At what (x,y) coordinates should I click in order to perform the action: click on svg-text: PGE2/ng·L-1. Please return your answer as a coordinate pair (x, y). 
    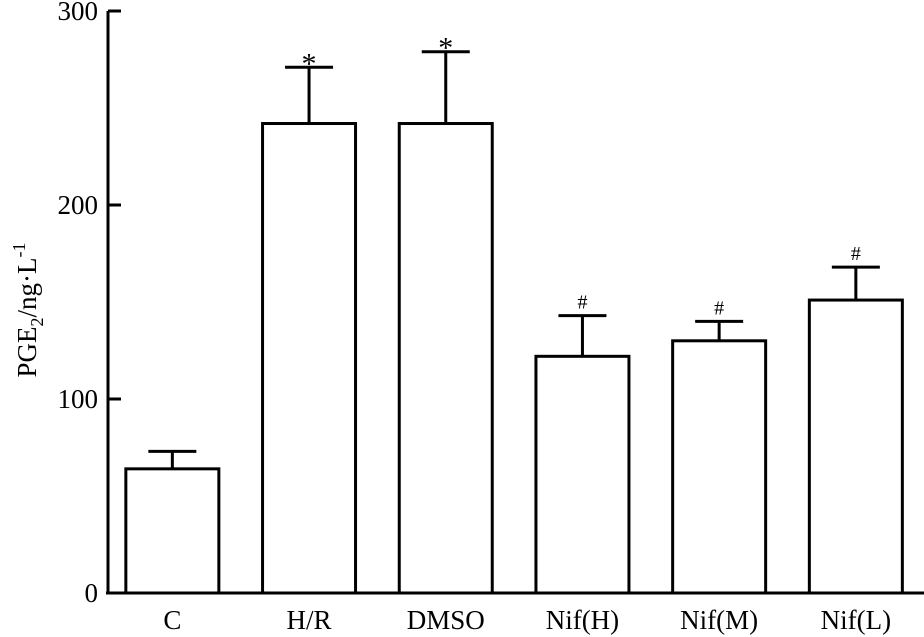
    Looking at the image, I should click on (28, 309).